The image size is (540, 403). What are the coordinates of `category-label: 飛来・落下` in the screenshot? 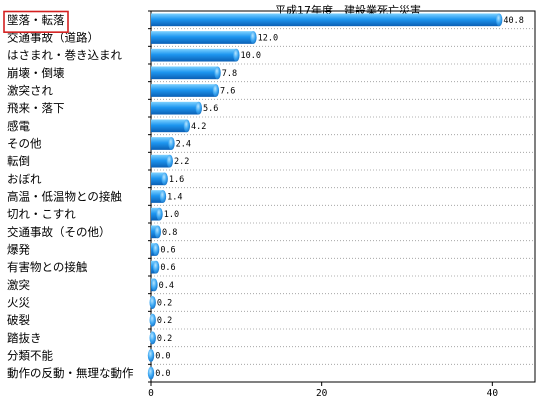 It's located at (36, 108).